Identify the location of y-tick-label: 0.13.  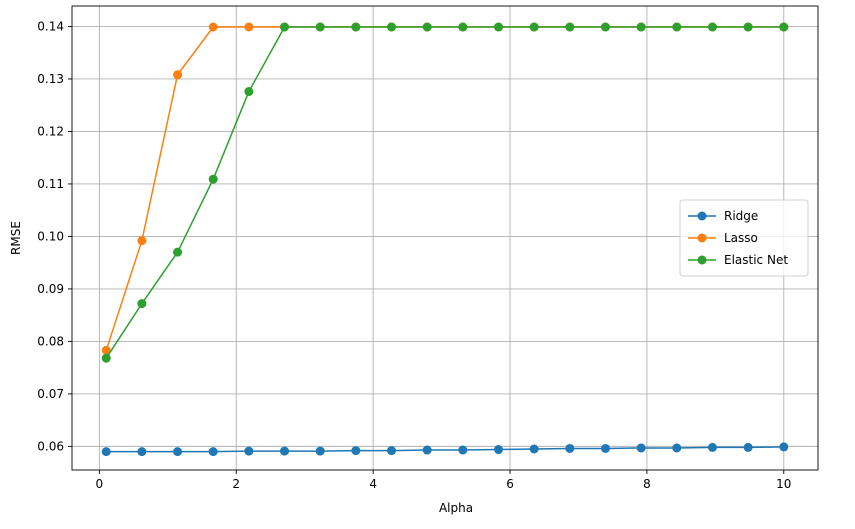
(50, 79).